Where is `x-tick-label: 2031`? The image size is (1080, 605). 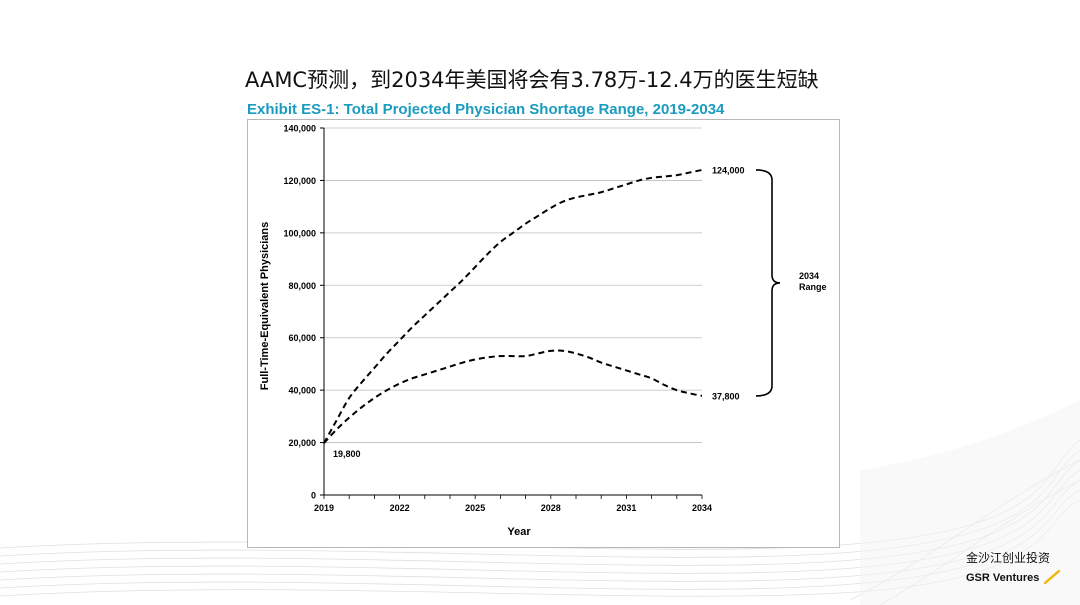 x-tick-label: 2031 is located at coordinates (626, 508).